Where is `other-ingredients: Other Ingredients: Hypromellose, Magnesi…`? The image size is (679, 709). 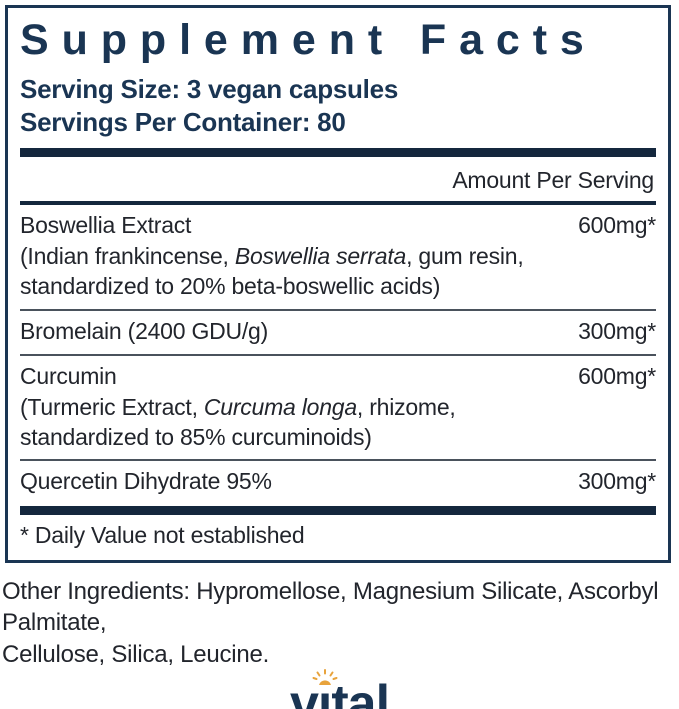
other-ingredients: Other Ingredients: Hypromellose, Magnesi… is located at coordinates (338, 623).